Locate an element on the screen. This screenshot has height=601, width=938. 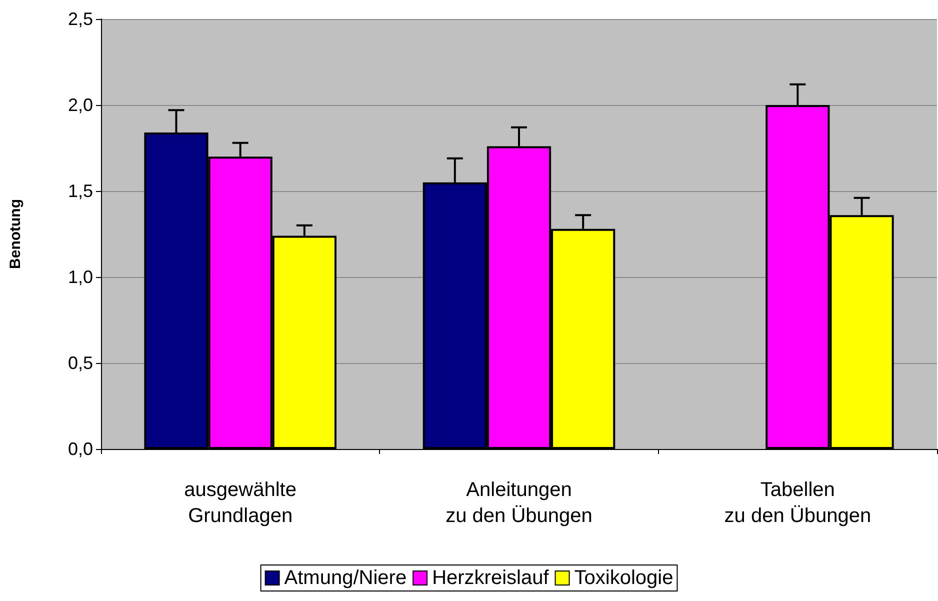
y-axis-title: Benotung is located at coordinates (15, 234).